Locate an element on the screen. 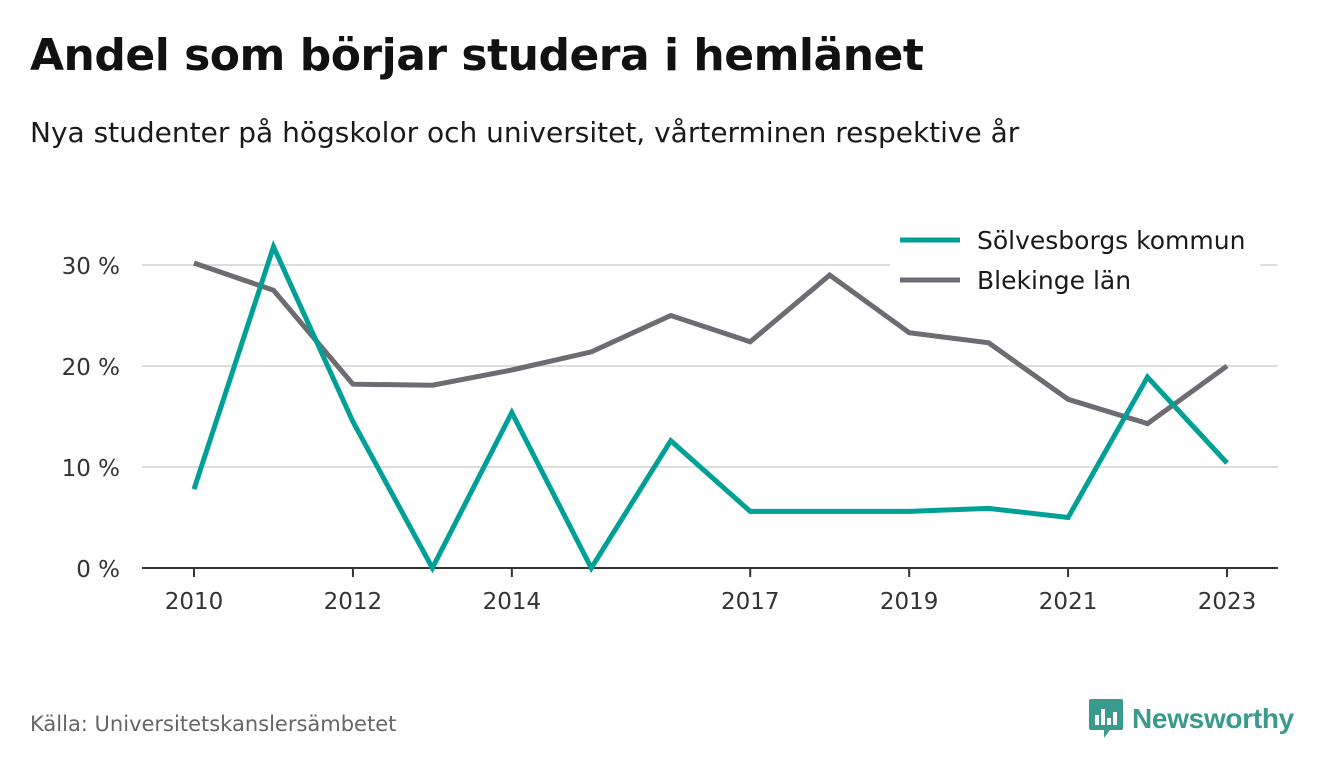 The height and width of the screenshot is (771, 1340). legend-background is located at coordinates (1075, 262).